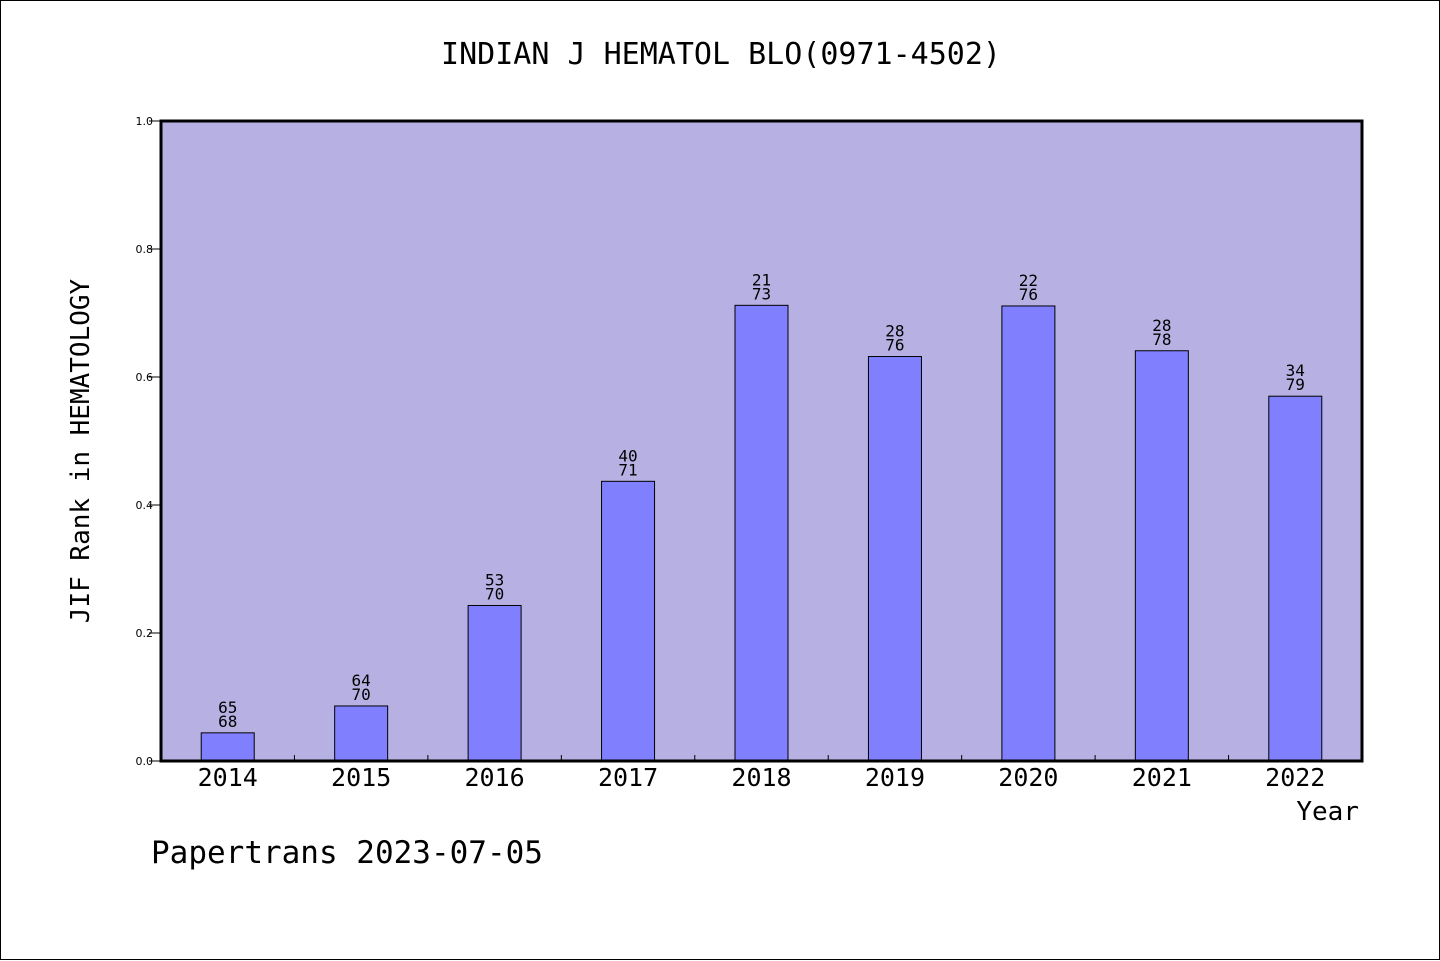 The image size is (1440, 961). What do you see at coordinates (361, 777) in the screenshot?
I see `x-tick-label-2015: 2015` at bounding box center [361, 777].